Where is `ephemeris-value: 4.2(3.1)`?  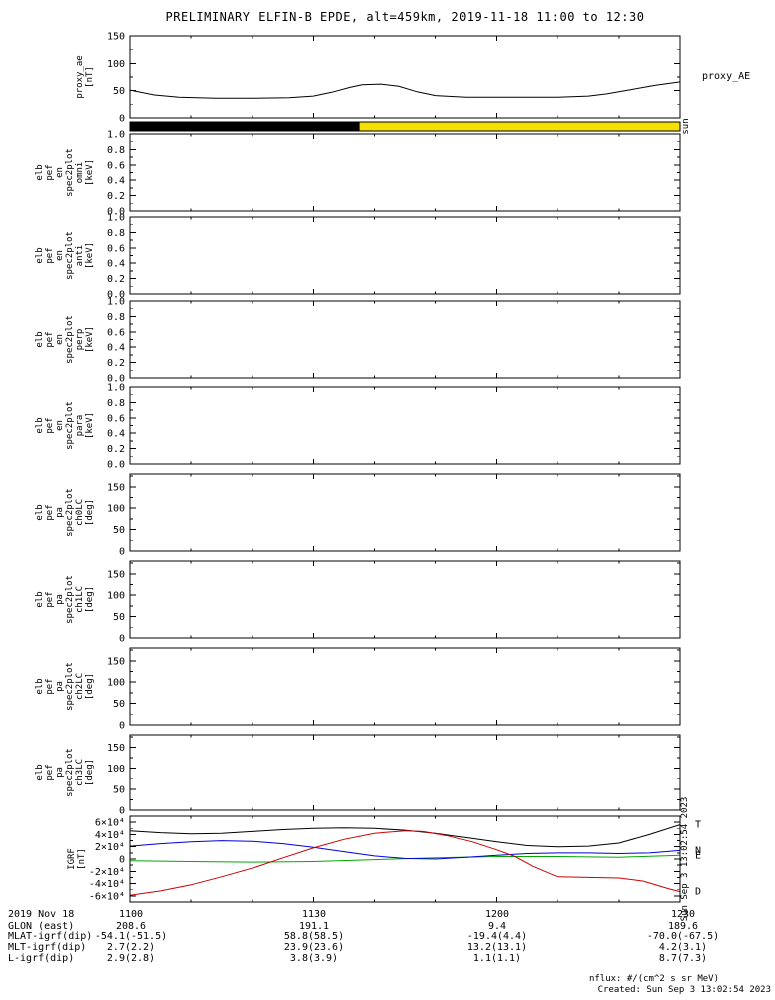 ephemeris-value: 4.2(3.1) is located at coordinates (683, 947).